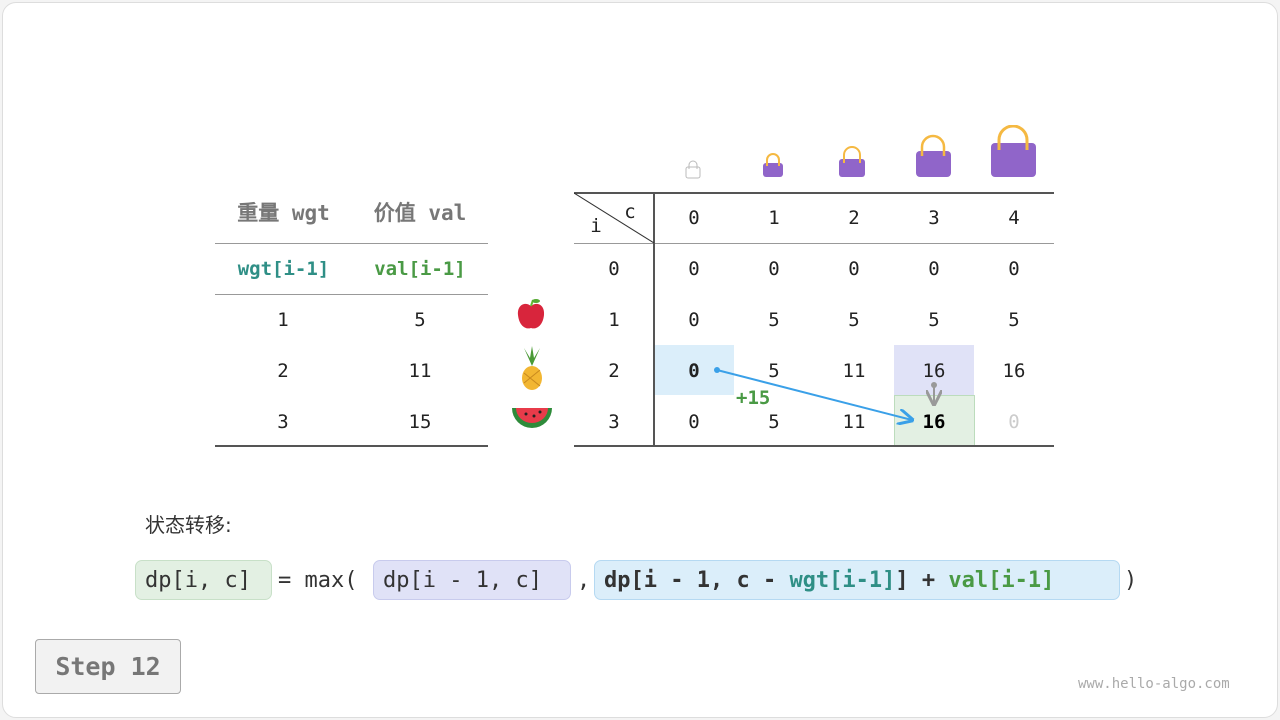 The height and width of the screenshot is (720, 1280). I want to click on value-increment-label: +15, so click(753, 398).